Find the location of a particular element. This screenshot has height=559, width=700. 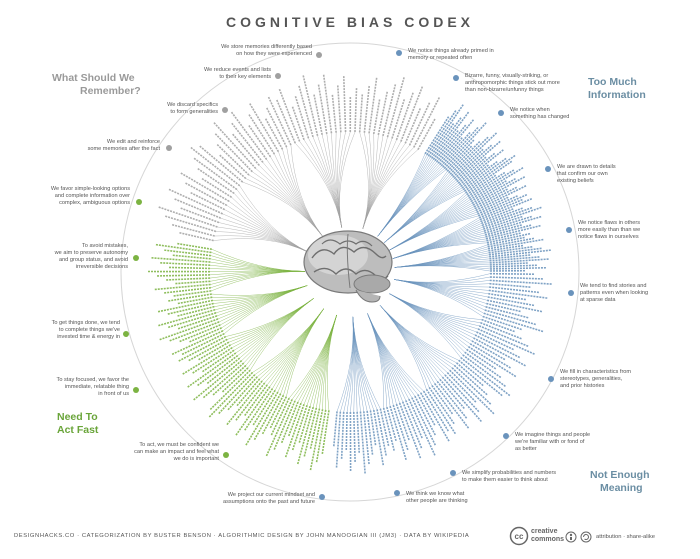

note-line: assumptions onto the past and future is located at coordinates (268, 502).